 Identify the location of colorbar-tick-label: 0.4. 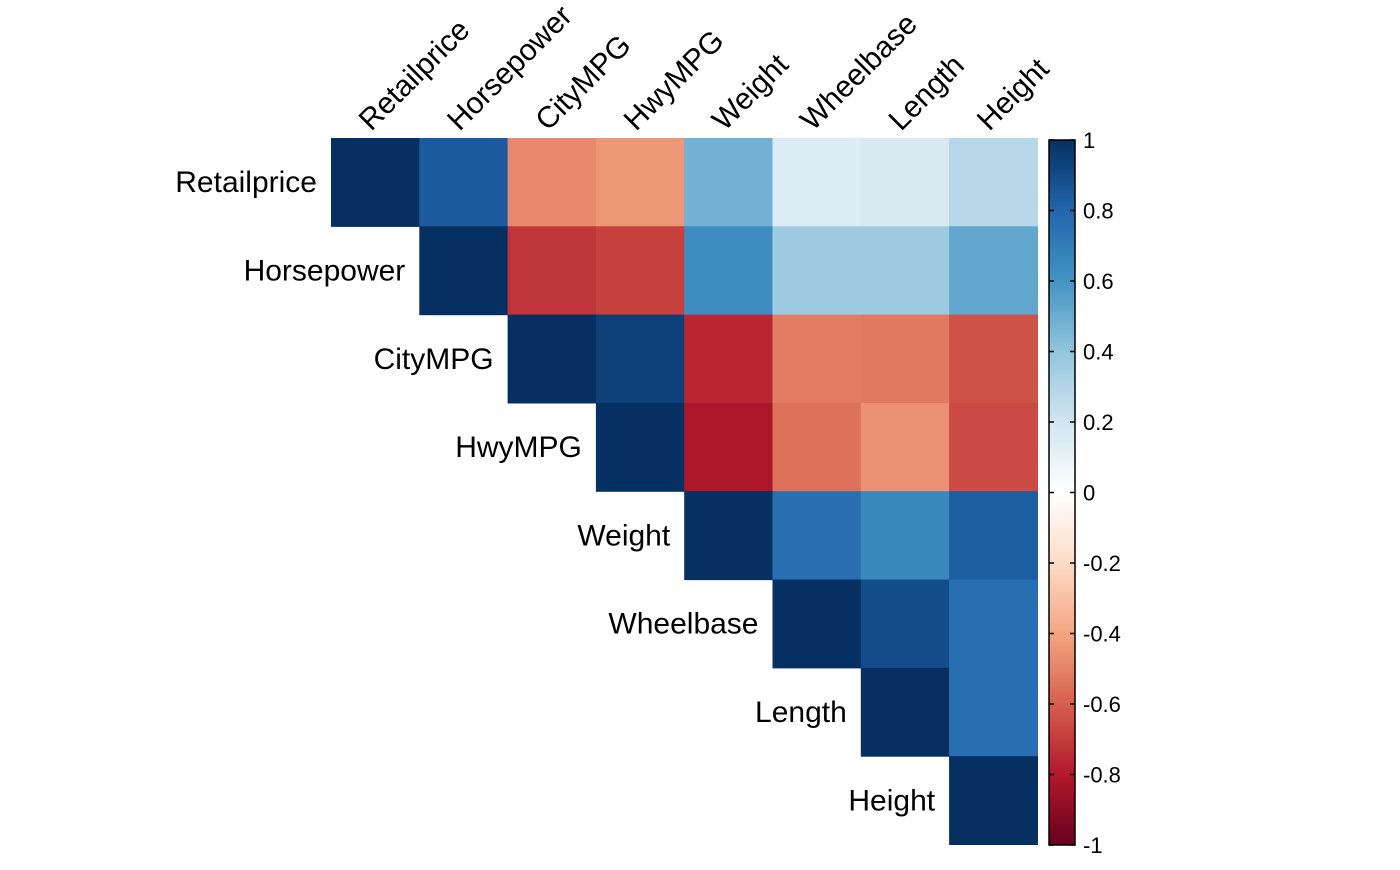
(1098, 352).